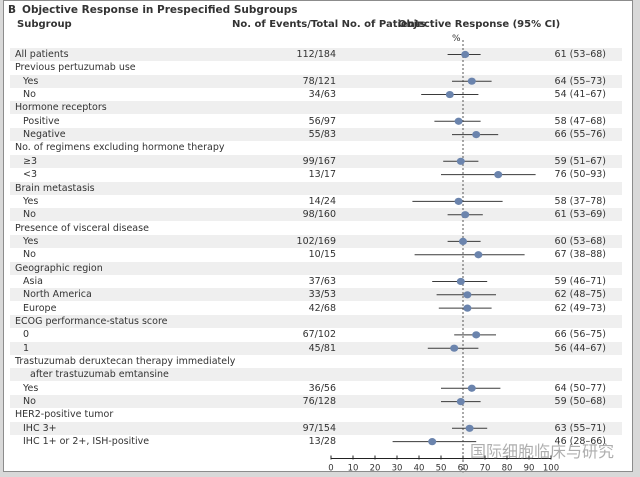  Describe the element at coordinates (322, 175) in the screenshot. I see `events-value: 13/17` at that location.